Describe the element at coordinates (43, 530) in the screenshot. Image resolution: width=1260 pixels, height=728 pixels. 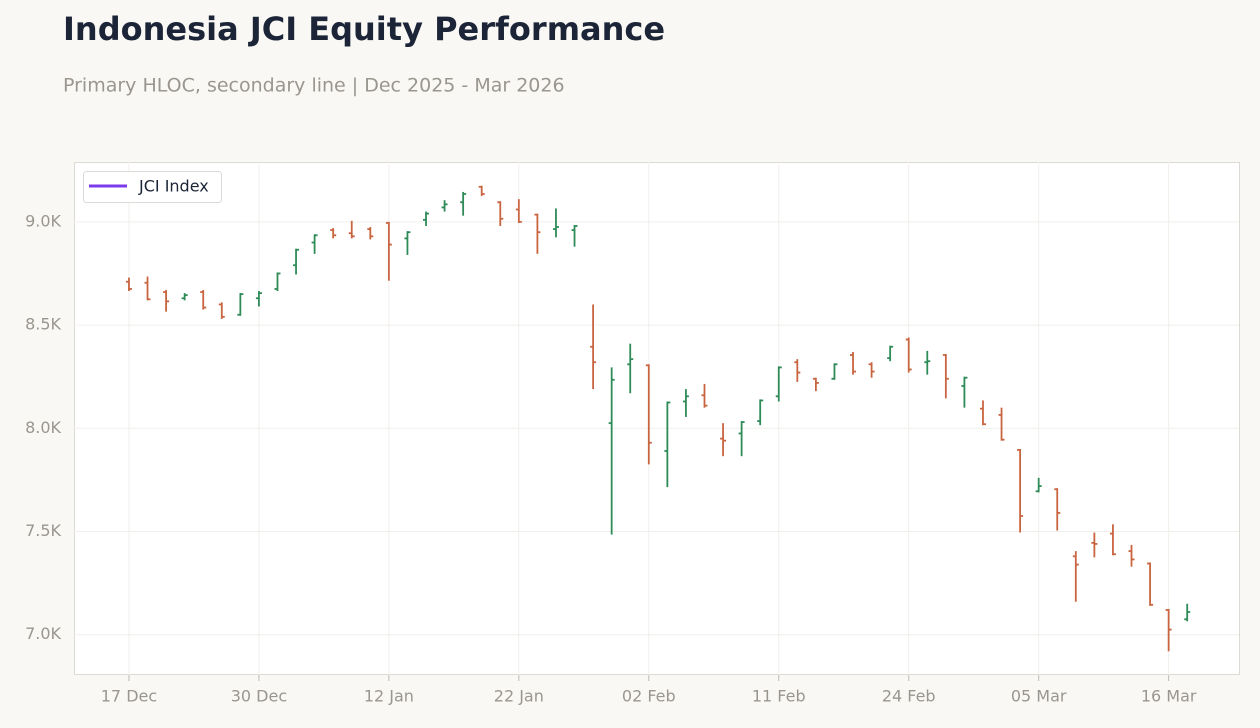
I see `y-tick-label: 7.5K` at that location.